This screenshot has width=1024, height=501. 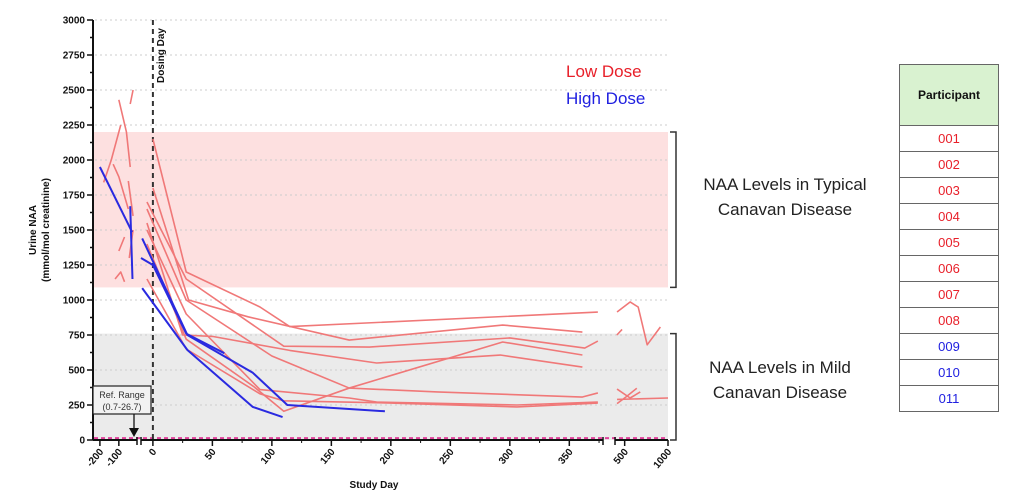 What do you see at coordinates (74, 91) in the screenshot?
I see `y-tick-label: 2500` at bounding box center [74, 91].